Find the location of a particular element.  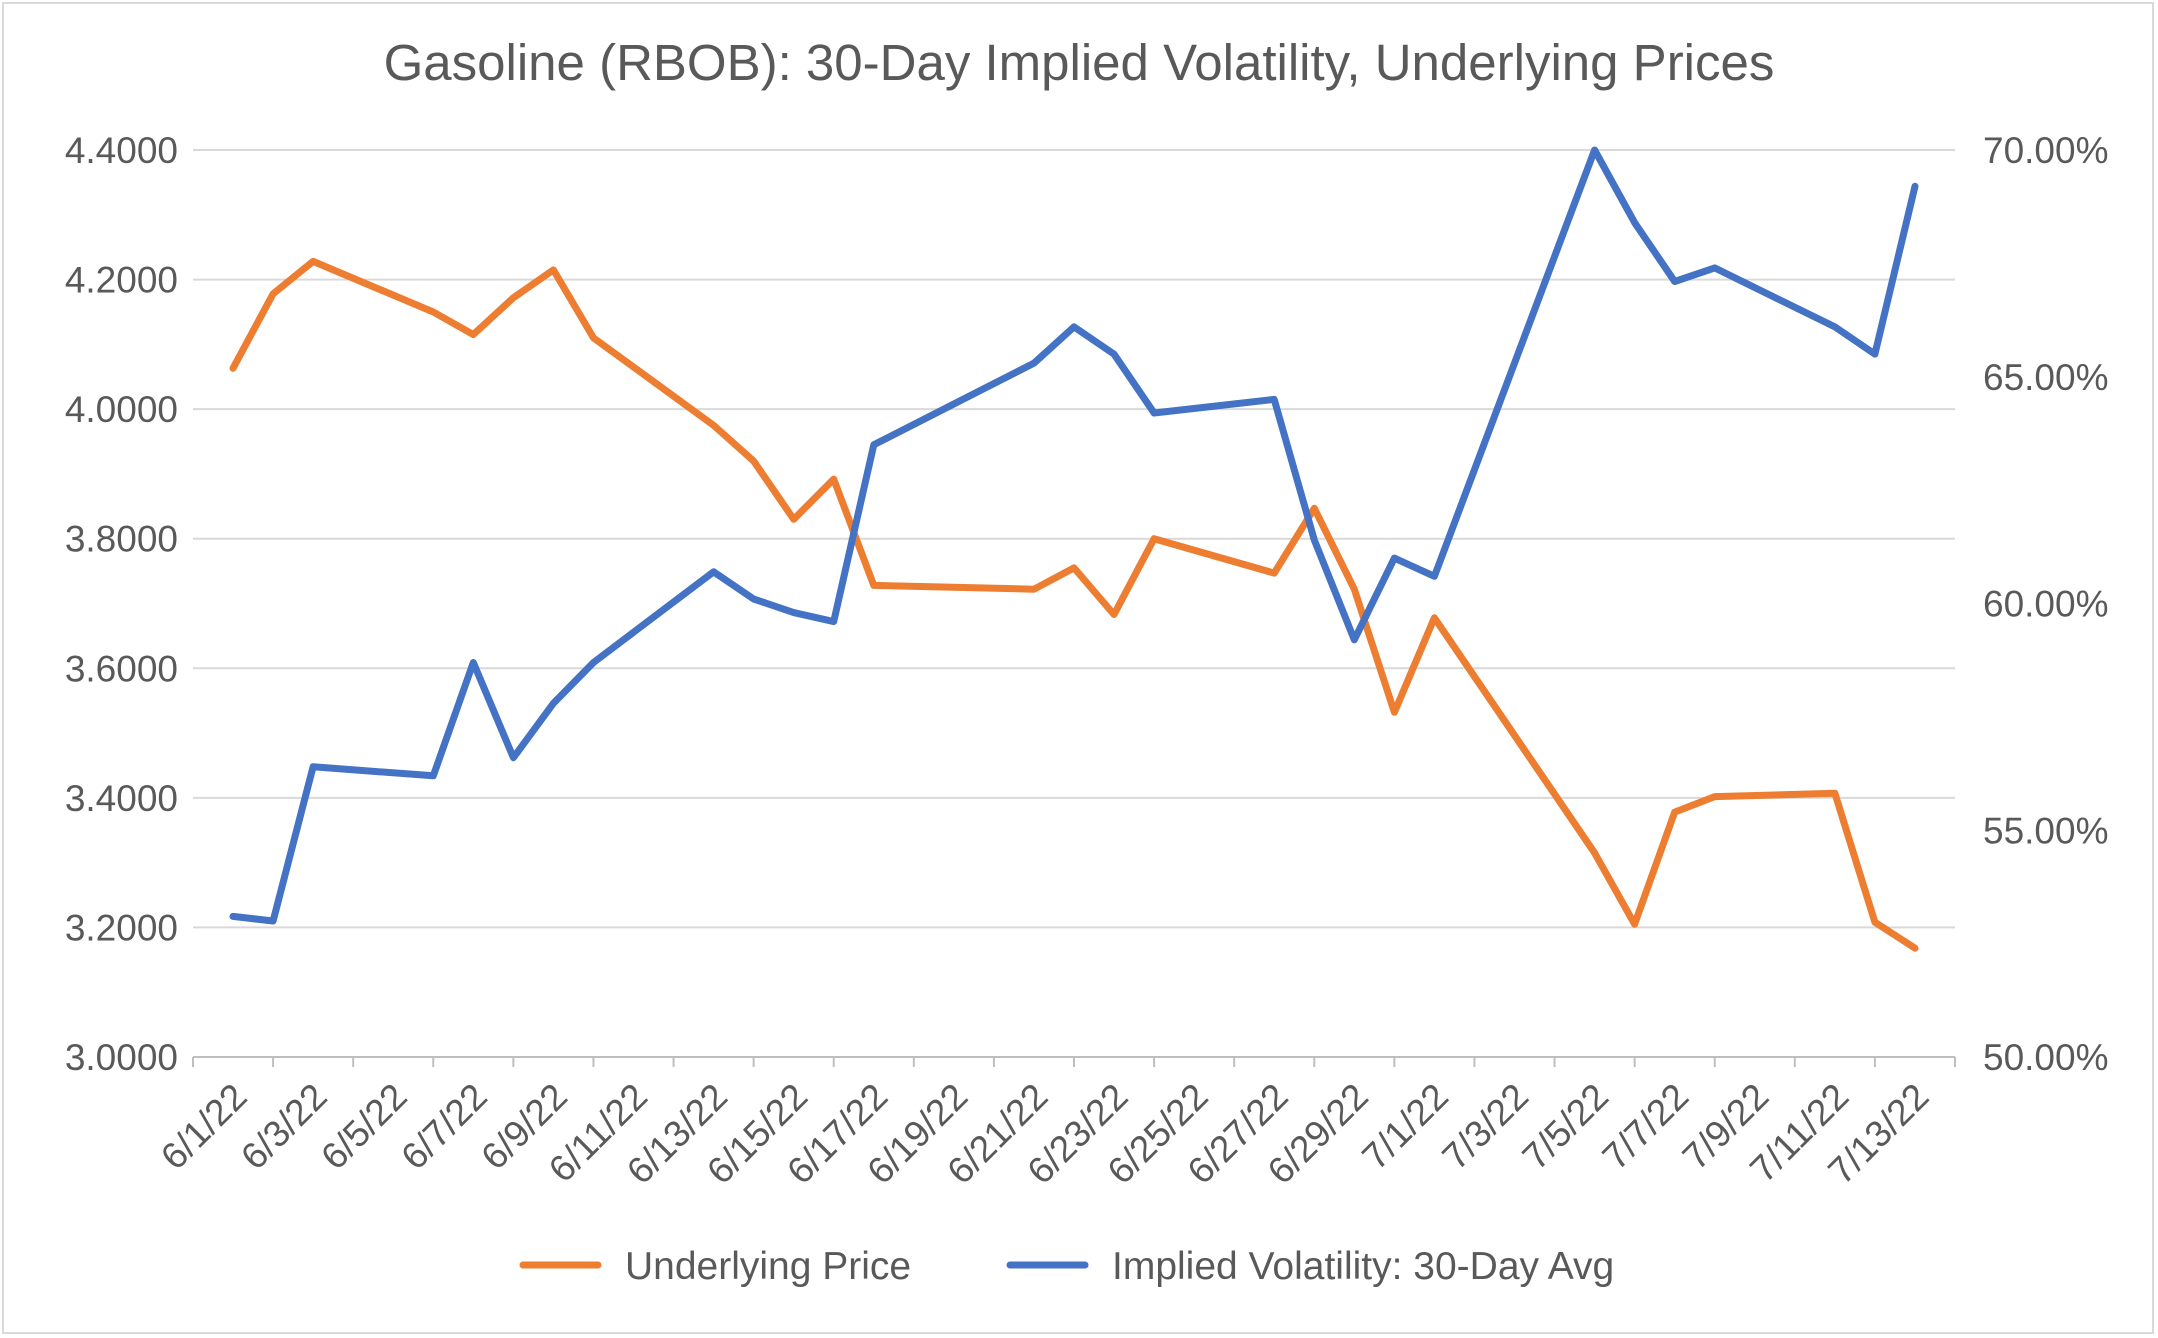

y-right-tick-label: 50.00% is located at coordinates (2046, 1057).